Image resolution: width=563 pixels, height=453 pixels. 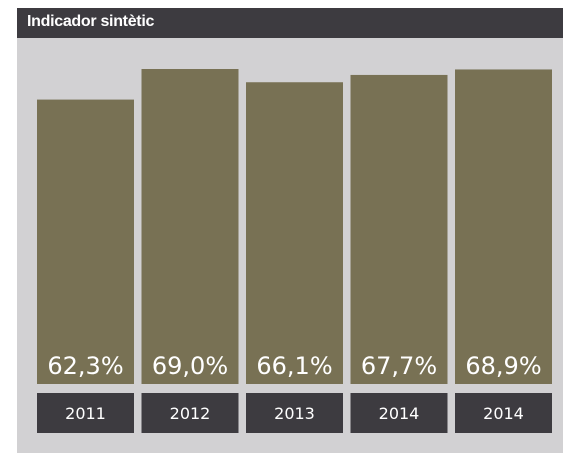 What do you see at coordinates (190, 366) in the screenshot?
I see `bar-value-label-1: 69,0%` at bounding box center [190, 366].